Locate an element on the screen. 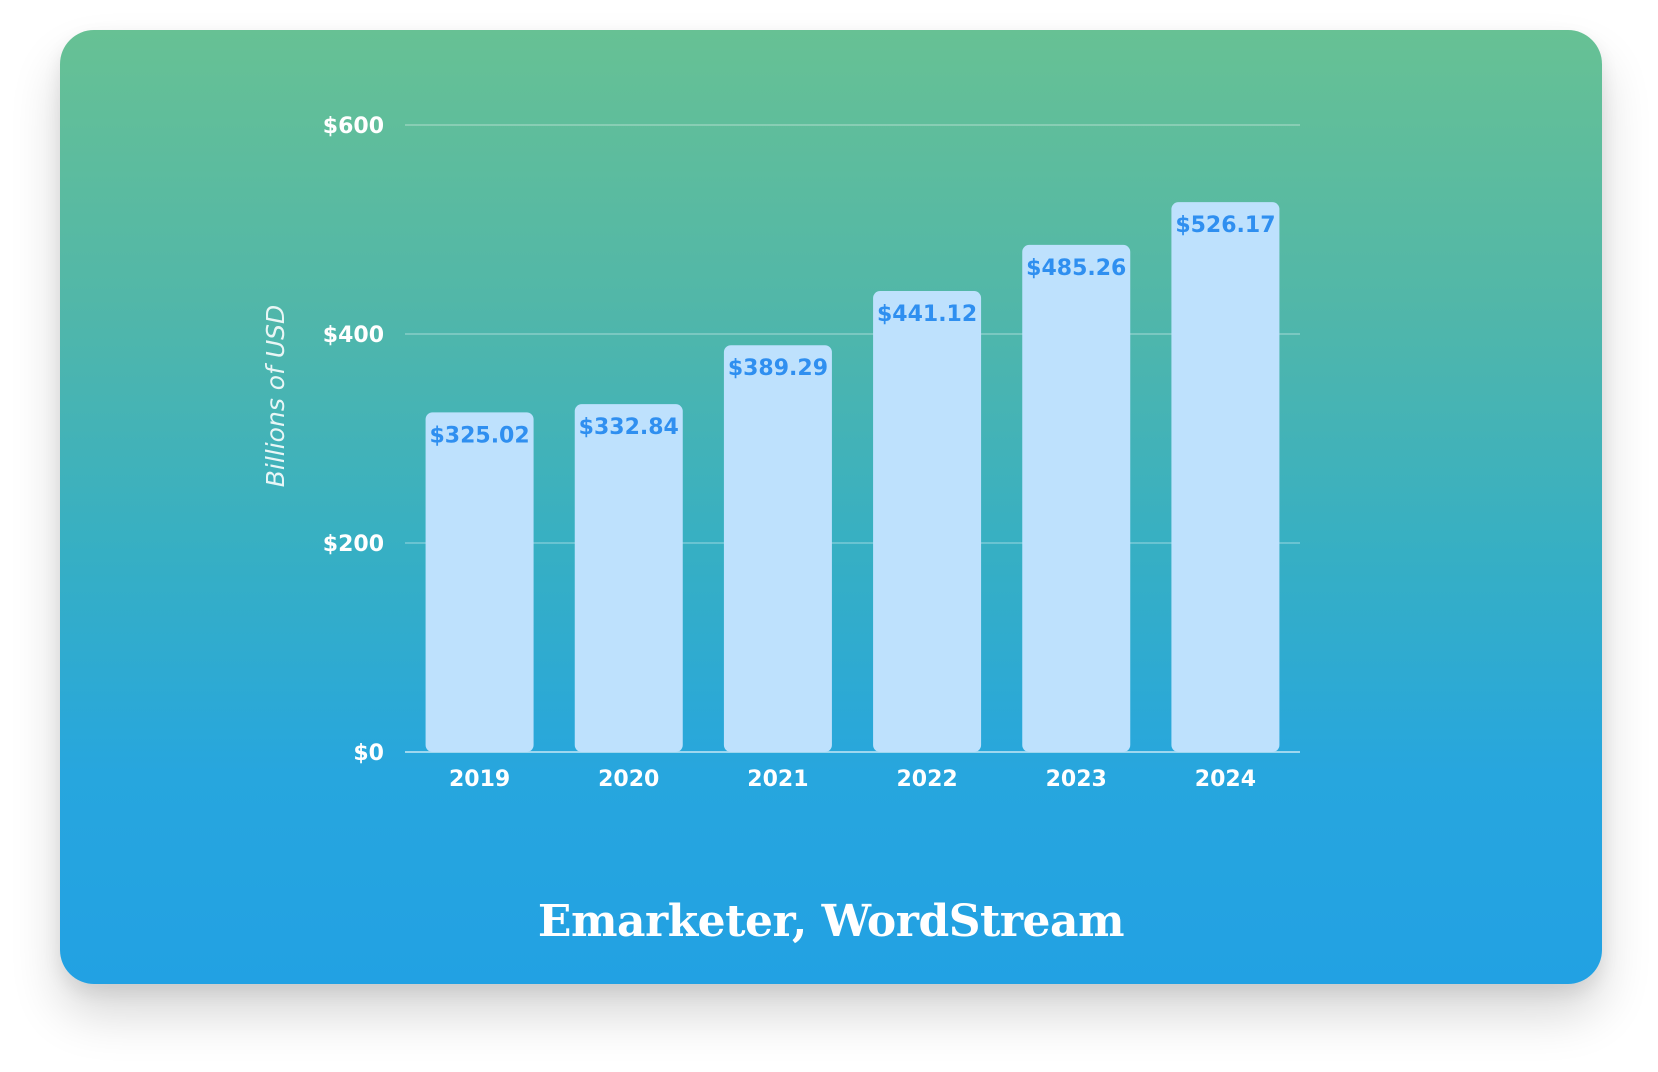  x-tick-label: 2020 is located at coordinates (628, 779).